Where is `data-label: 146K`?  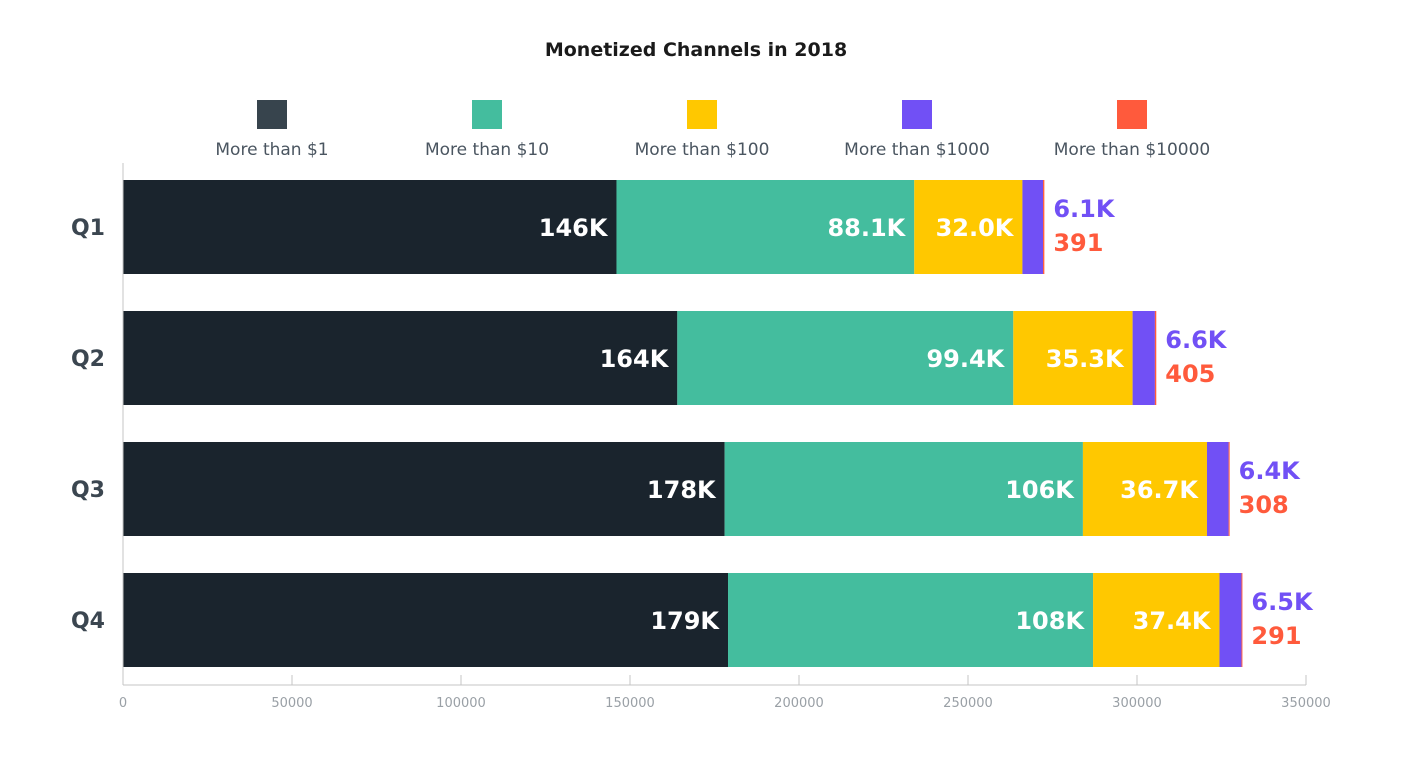 data-label: 146K is located at coordinates (574, 228).